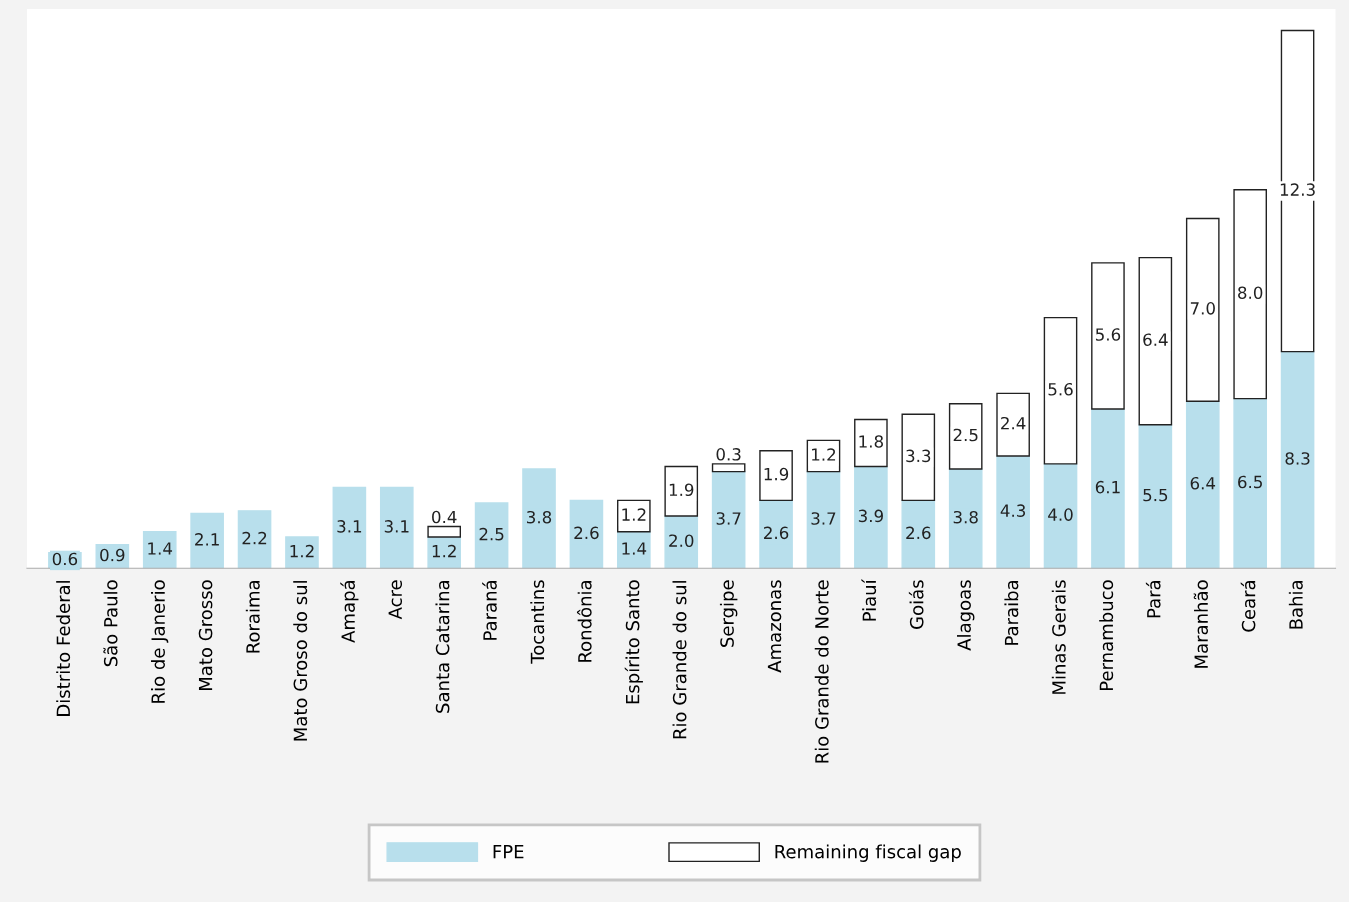 This screenshot has height=902, width=1349. I want to click on data-label: 0.9, so click(112, 555).